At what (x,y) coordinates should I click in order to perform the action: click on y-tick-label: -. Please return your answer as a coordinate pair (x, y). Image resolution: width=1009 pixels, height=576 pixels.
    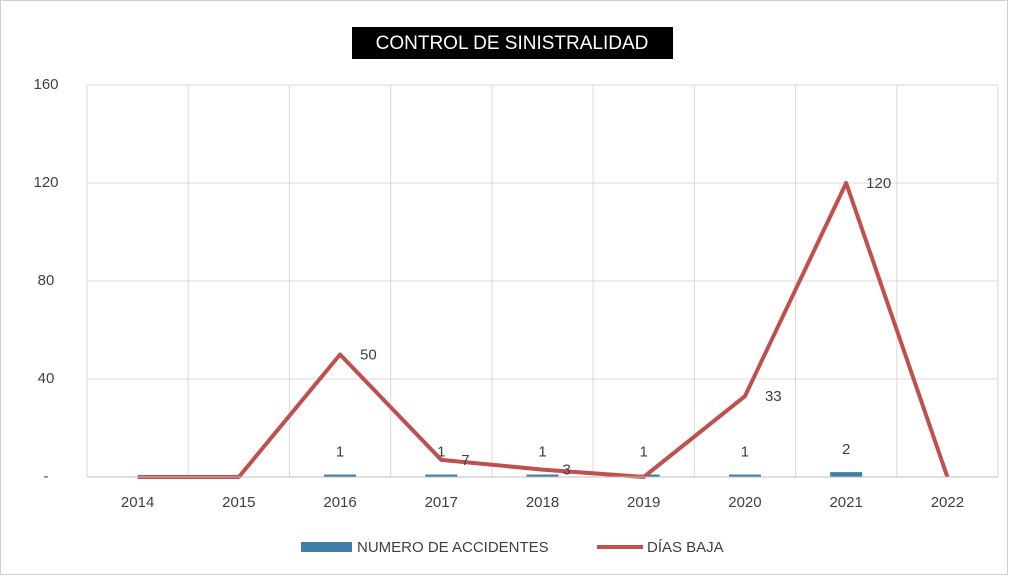
    Looking at the image, I should click on (46, 476).